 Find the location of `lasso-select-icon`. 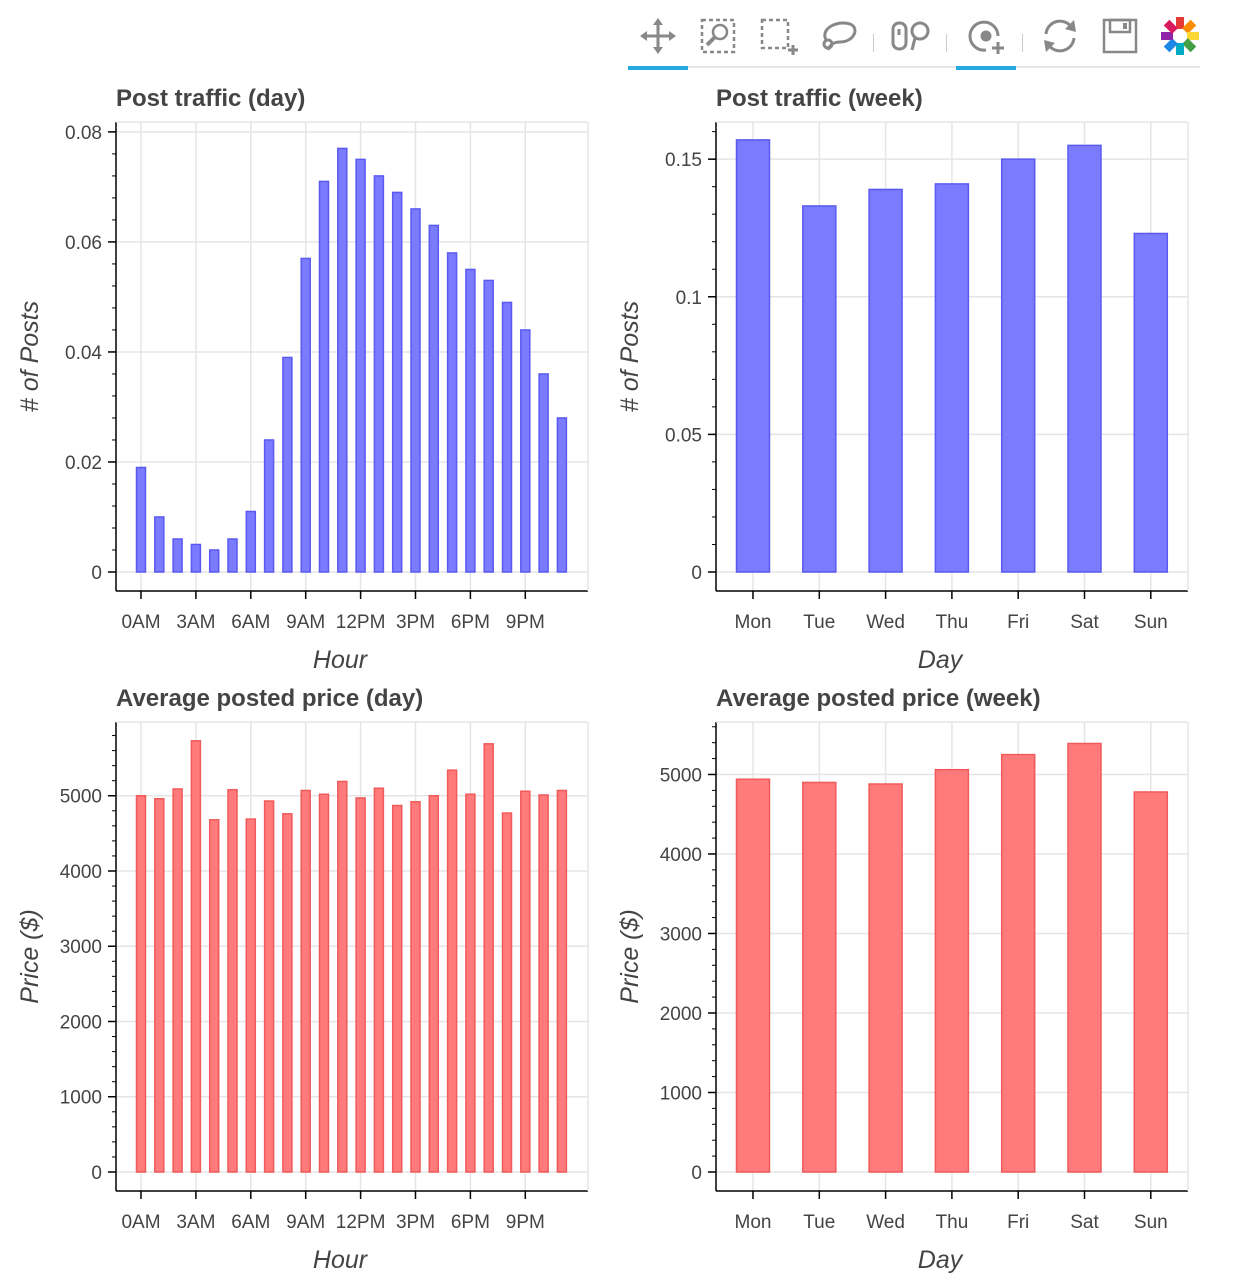

lasso-select-icon is located at coordinates (838, 36).